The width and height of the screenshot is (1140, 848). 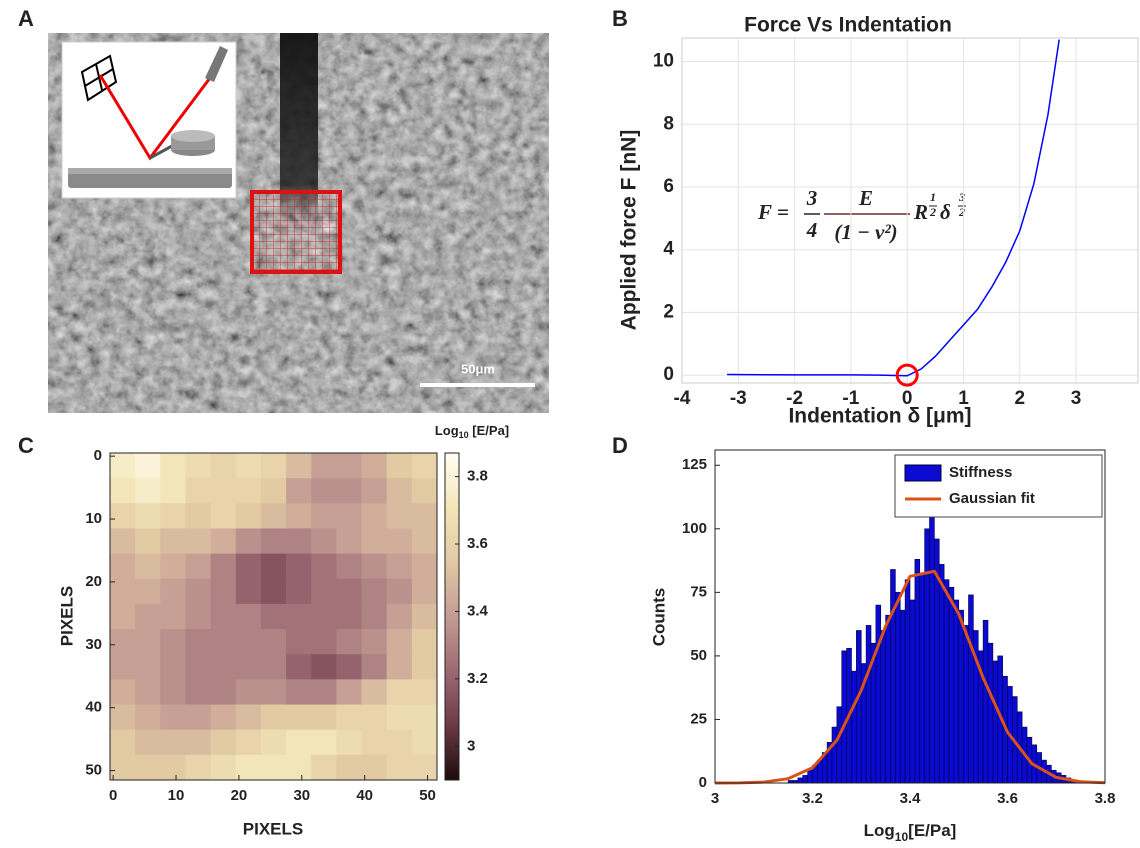 I want to click on y-tick-label: 25, so click(x=698, y=718).